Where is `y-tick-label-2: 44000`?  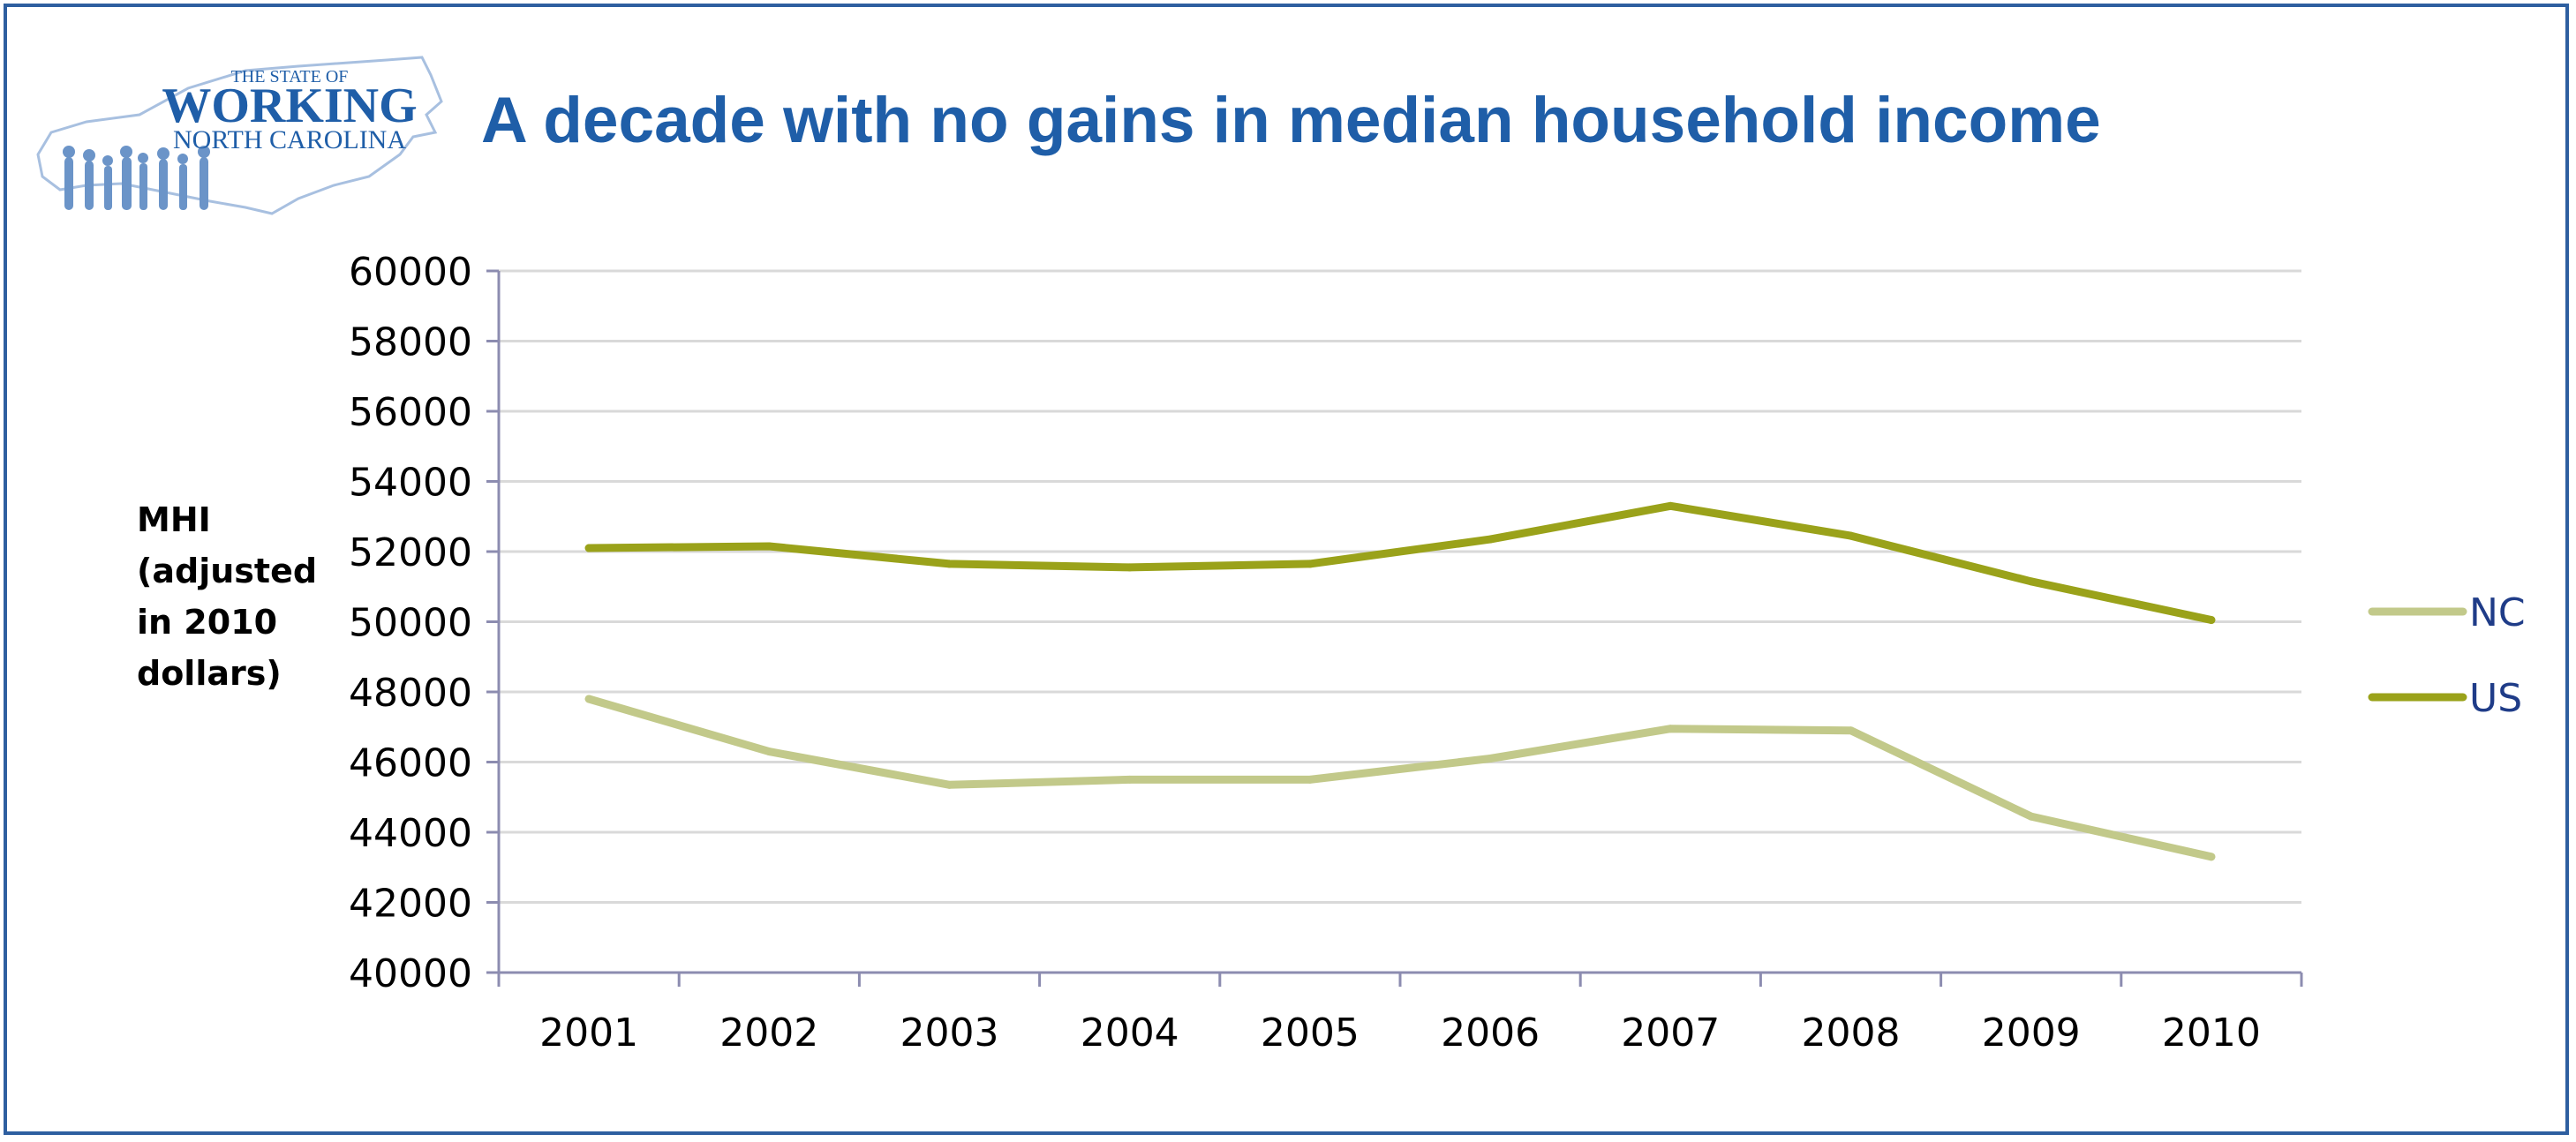
y-tick-label-2: 44000 is located at coordinates (411, 833).